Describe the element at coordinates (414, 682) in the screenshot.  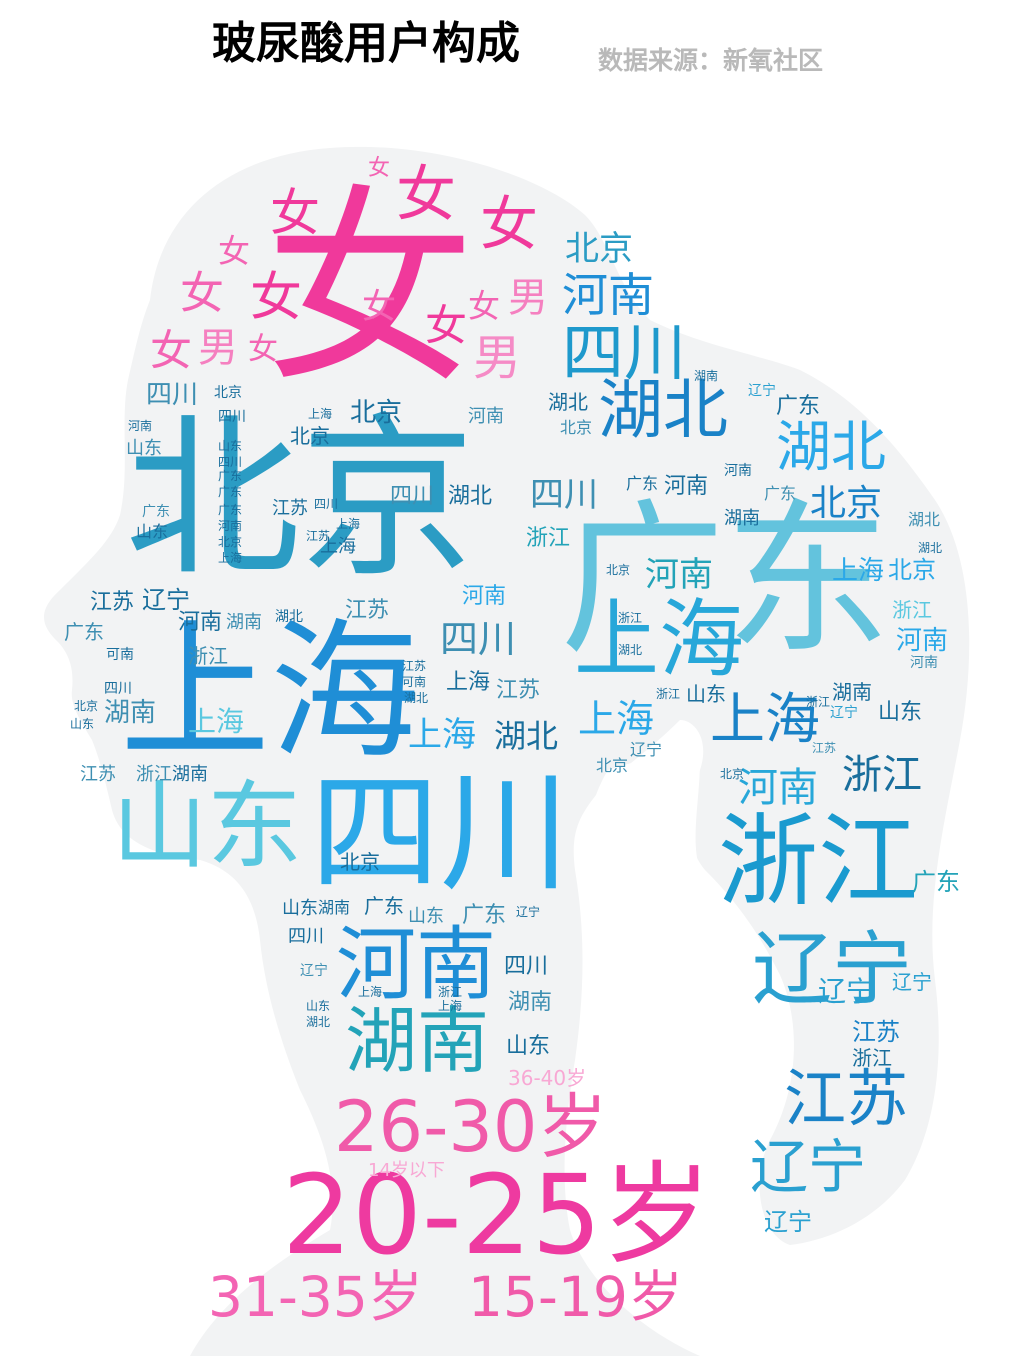
I see `cloud-word: 可南` at that location.